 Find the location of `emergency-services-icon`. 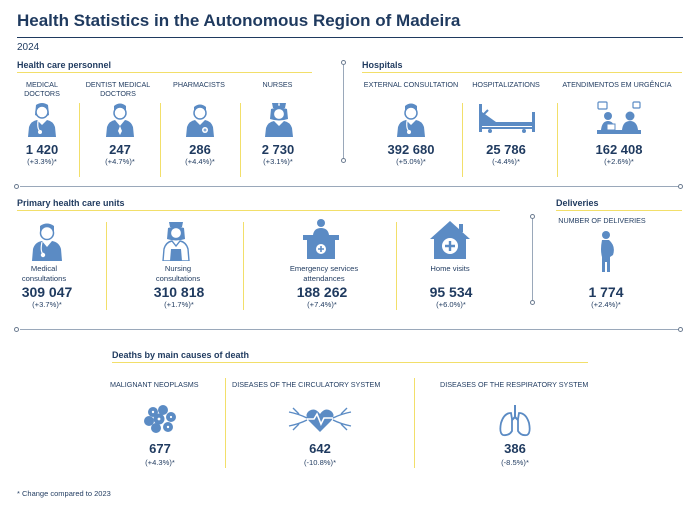

emergency-services-icon is located at coordinates (321, 239).